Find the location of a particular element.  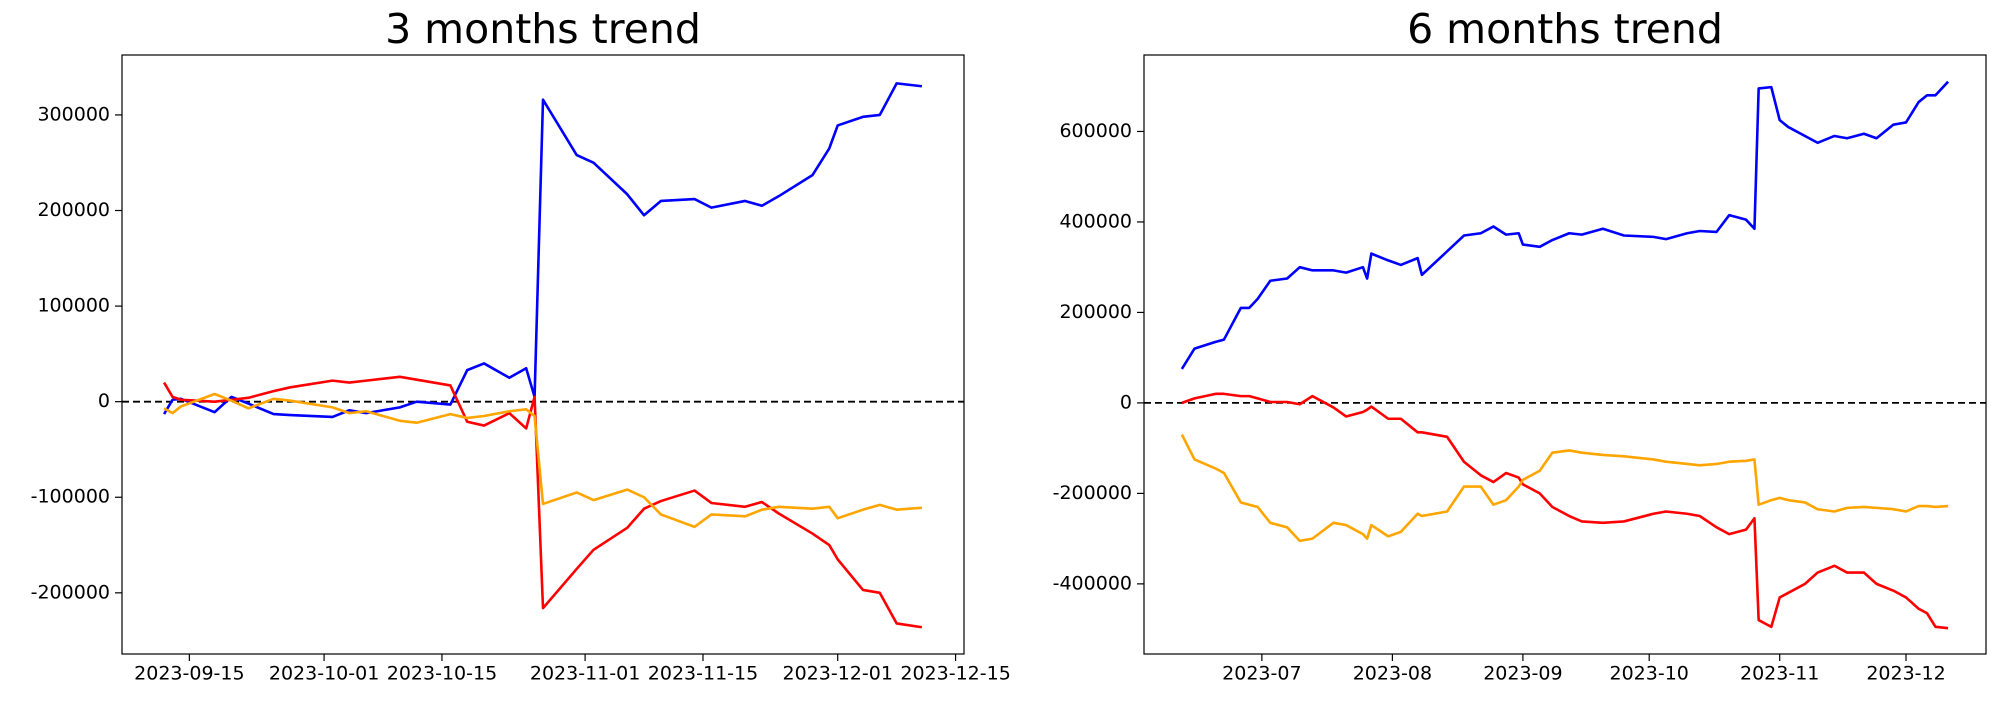

x-tick-label: 2023-07 is located at coordinates (1261, 674).